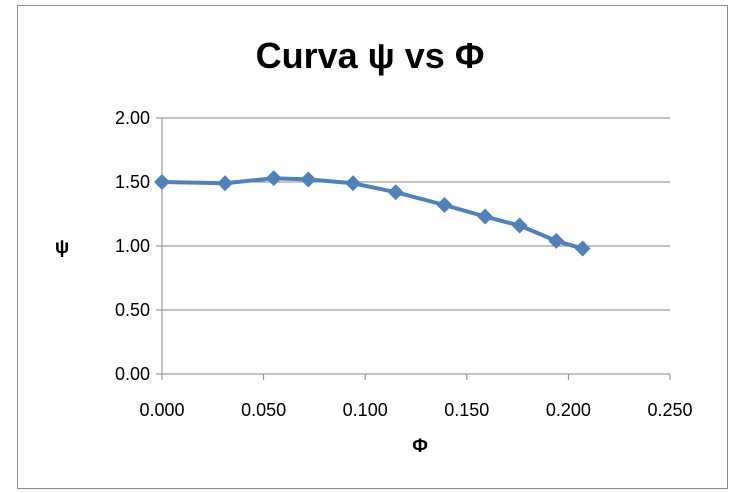 This screenshot has width=733, height=493. I want to click on x-tick-label: 0.200, so click(568, 410).